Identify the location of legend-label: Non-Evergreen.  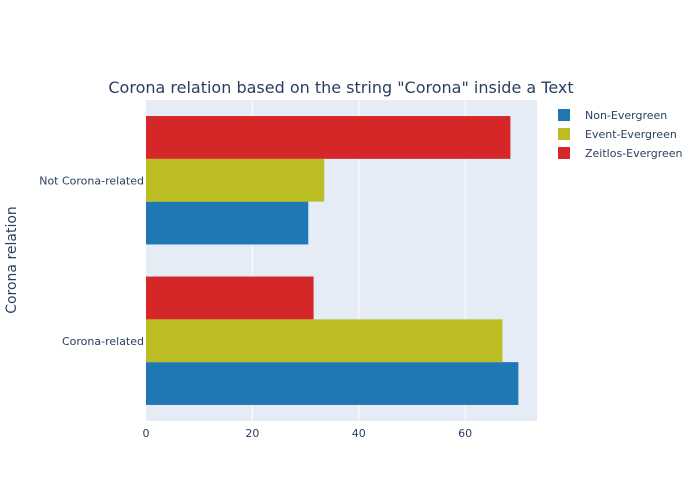
(626, 115).